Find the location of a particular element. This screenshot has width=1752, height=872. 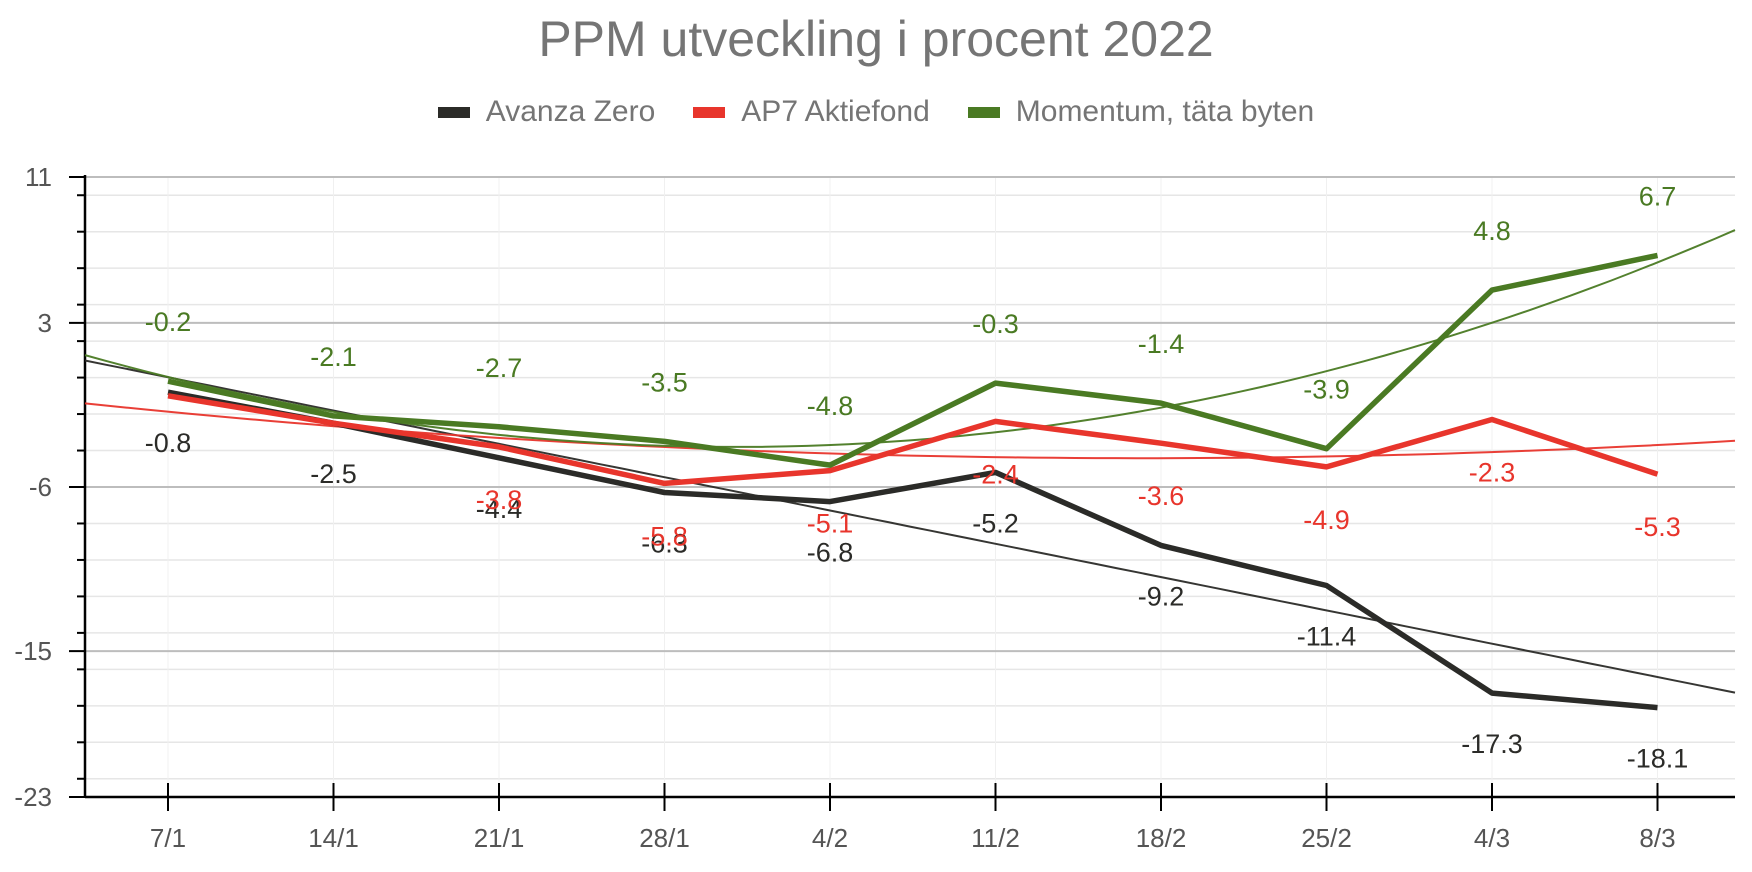

x-tick-label: 25/2 is located at coordinates (1326, 838).